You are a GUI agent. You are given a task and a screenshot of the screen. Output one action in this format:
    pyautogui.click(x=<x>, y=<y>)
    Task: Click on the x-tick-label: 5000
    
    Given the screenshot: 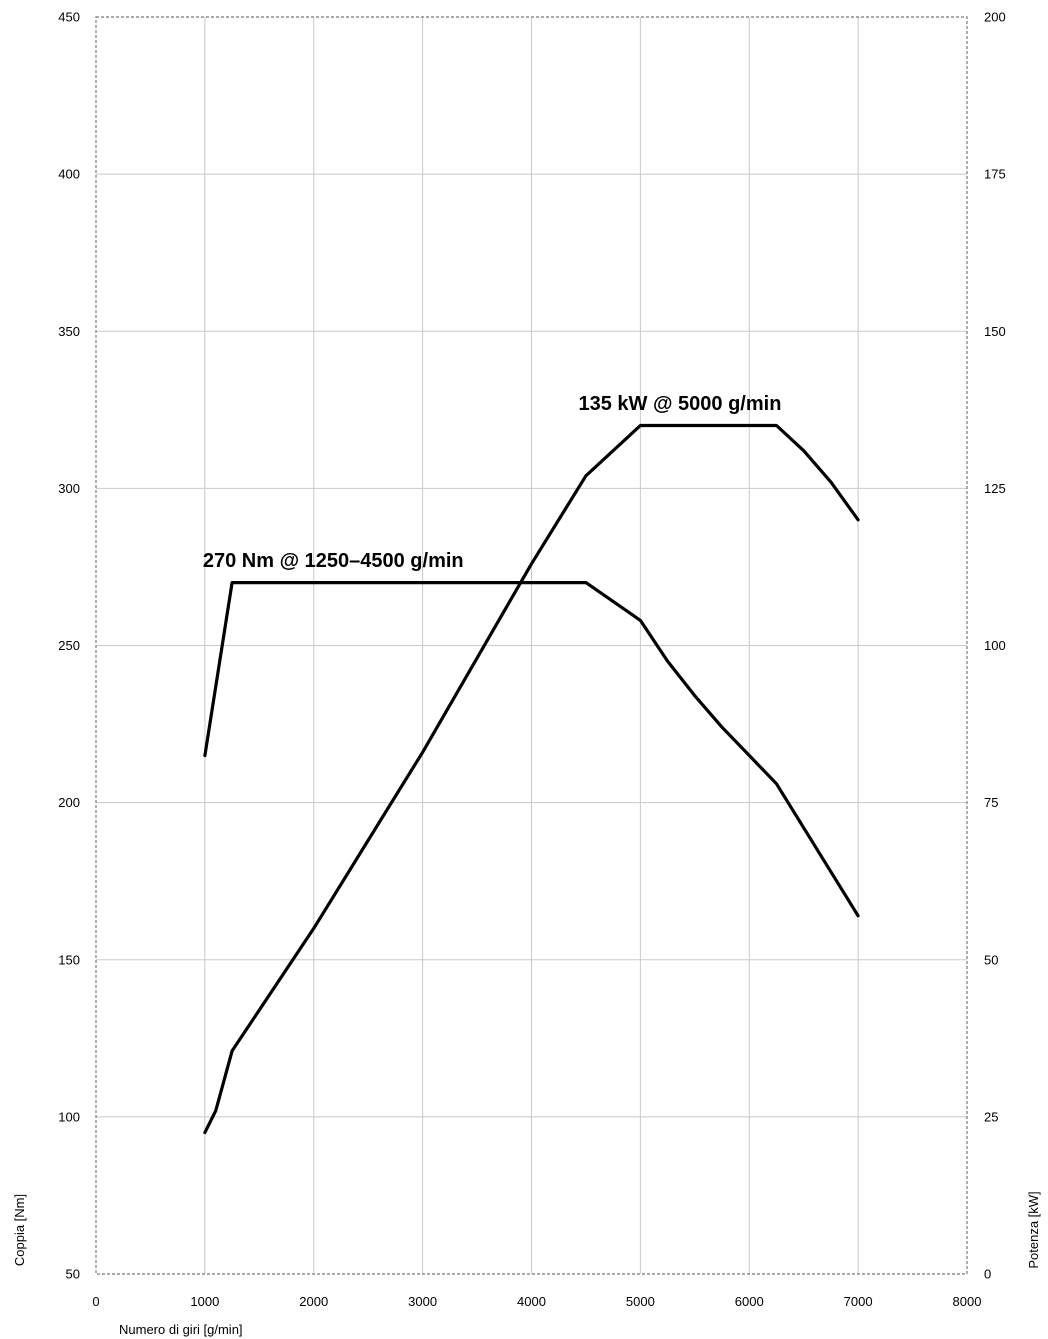 What is the action you would take?
    pyautogui.click(x=640, y=1301)
    